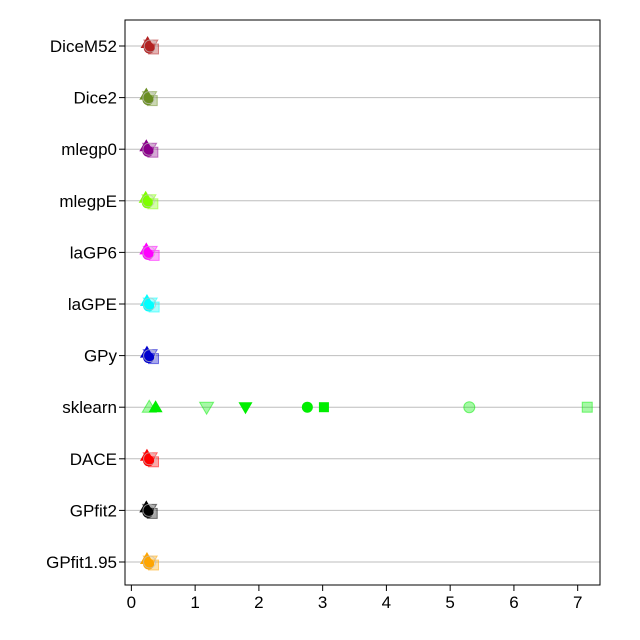  What do you see at coordinates (131, 602) in the screenshot?
I see `x-tick-label: 0` at bounding box center [131, 602].